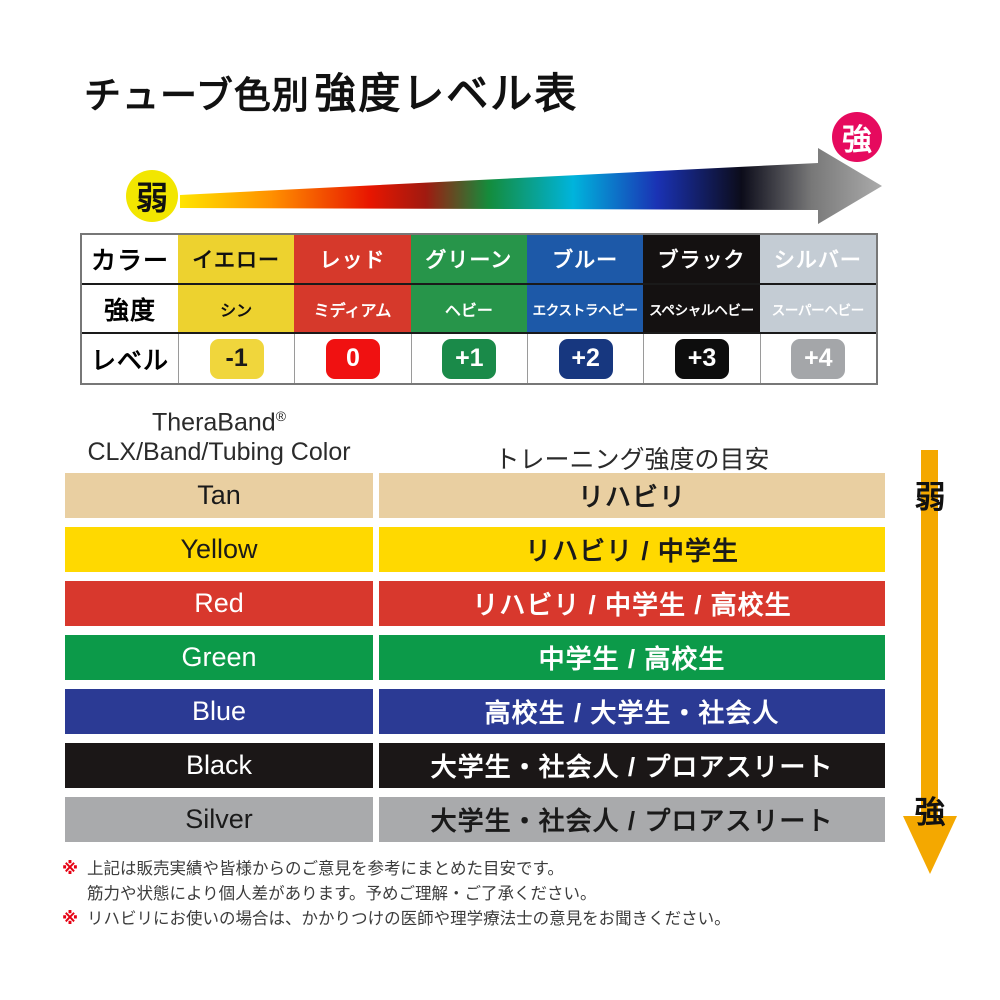 The image size is (1000, 1000). I want to click on band-row-blue: Blue 高校生 / 大学生・社会人, so click(475, 711).